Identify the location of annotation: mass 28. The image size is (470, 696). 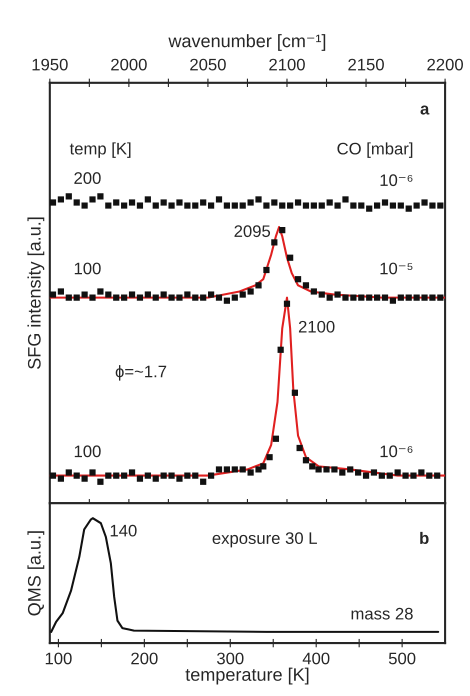
(382, 614).